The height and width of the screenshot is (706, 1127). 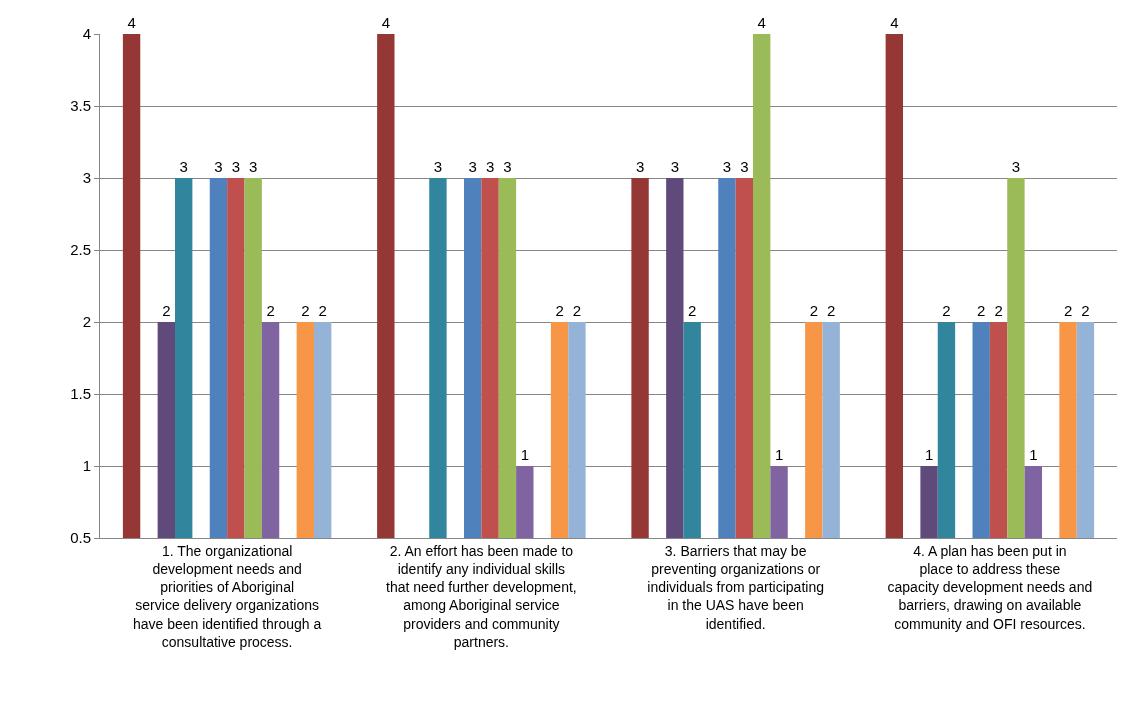 I want to click on y-tick-label: 3, so click(x=86, y=178).